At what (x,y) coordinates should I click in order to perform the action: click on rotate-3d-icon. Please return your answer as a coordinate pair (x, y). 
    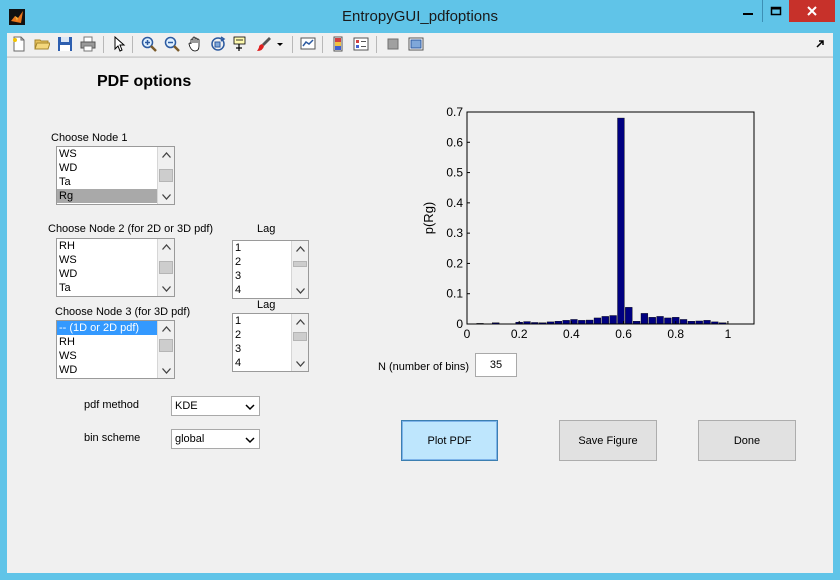
    Looking at the image, I should click on (218, 44).